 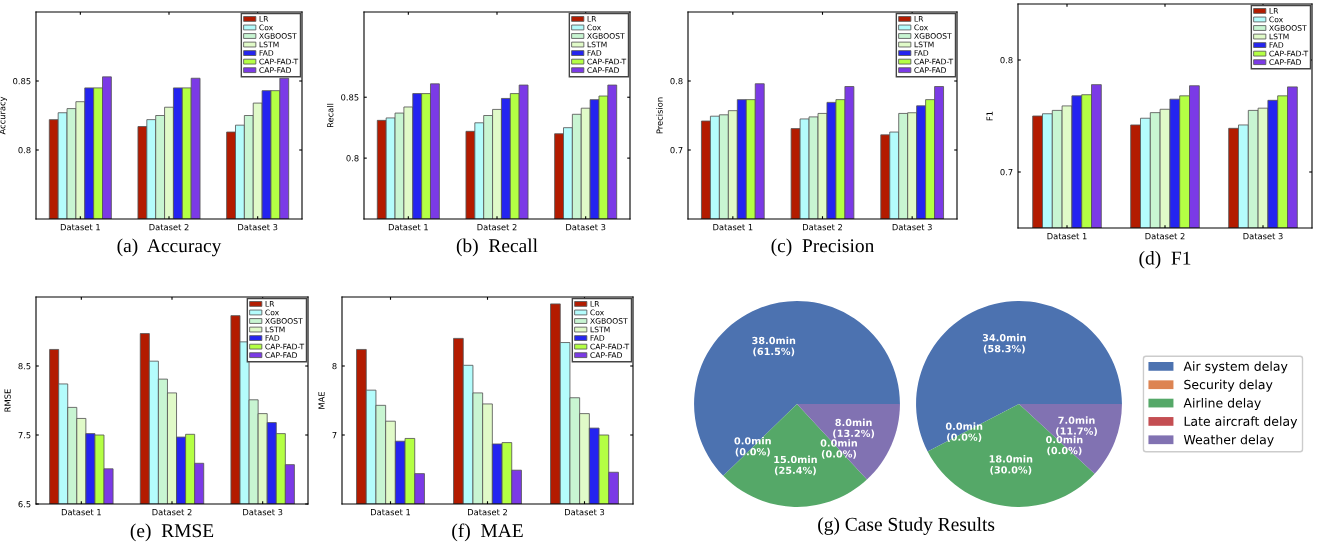 What do you see at coordinates (659, 115) in the screenshot?
I see `y-axis-title: Precision` at bounding box center [659, 115].